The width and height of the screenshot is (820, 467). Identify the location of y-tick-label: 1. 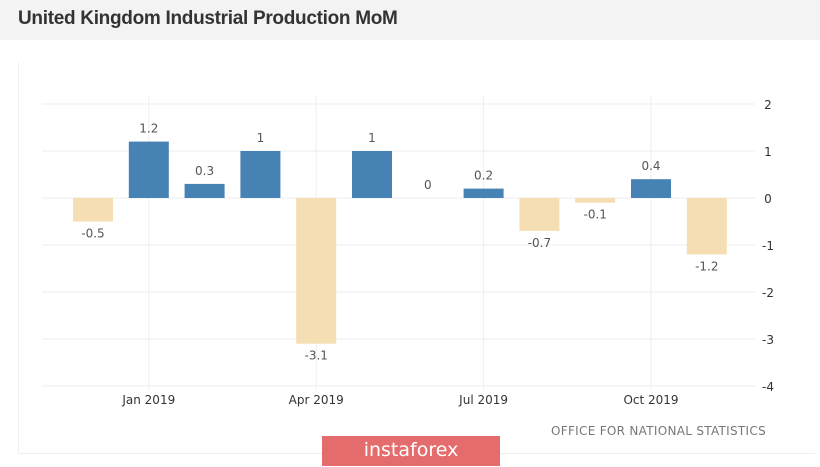
(768, 152).